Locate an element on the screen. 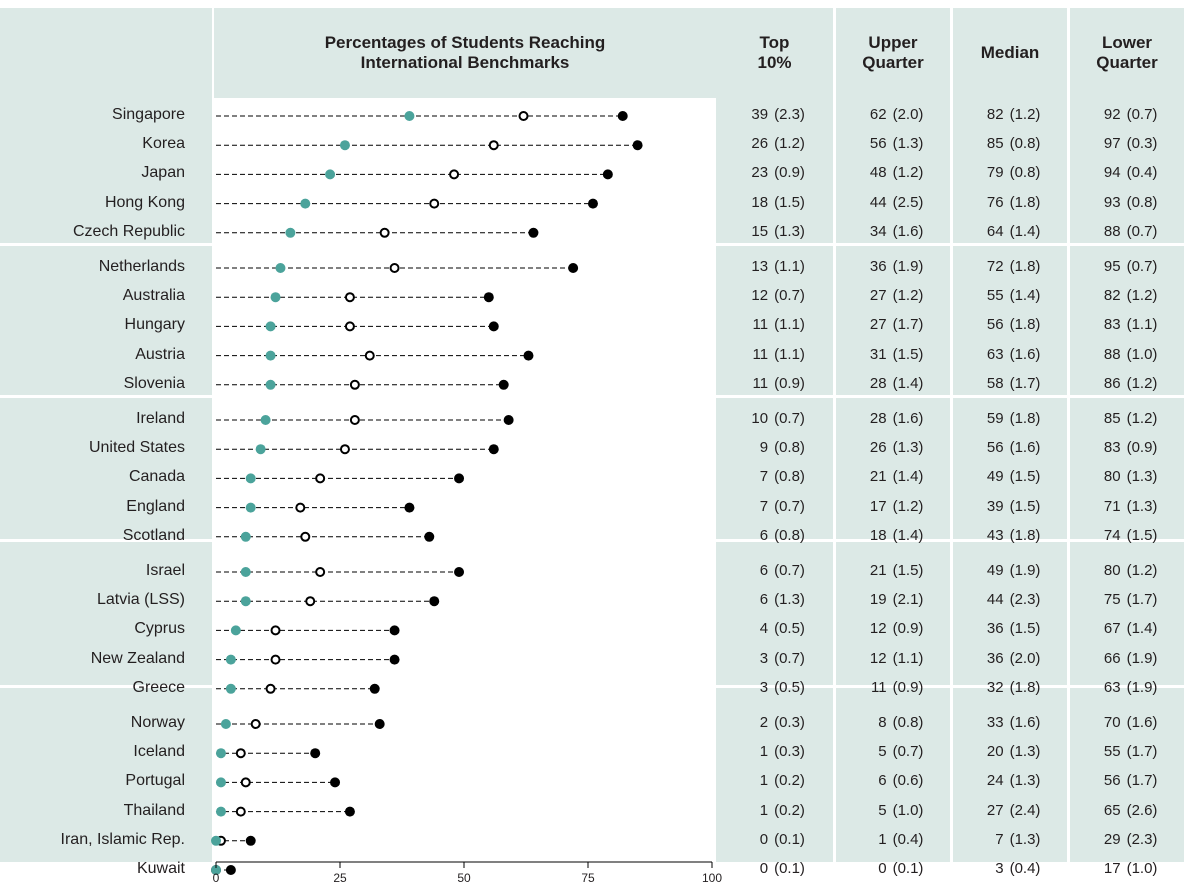 The image size is (1184, 895). cell-standard-error: (1.5) is located at coordinates (1025, 506).